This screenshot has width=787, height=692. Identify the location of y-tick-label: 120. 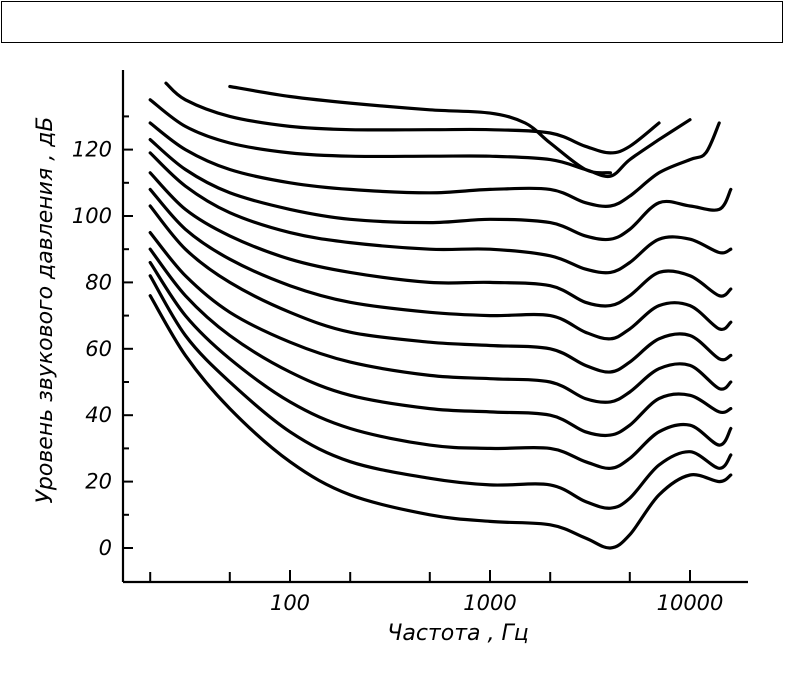
(92, 150).